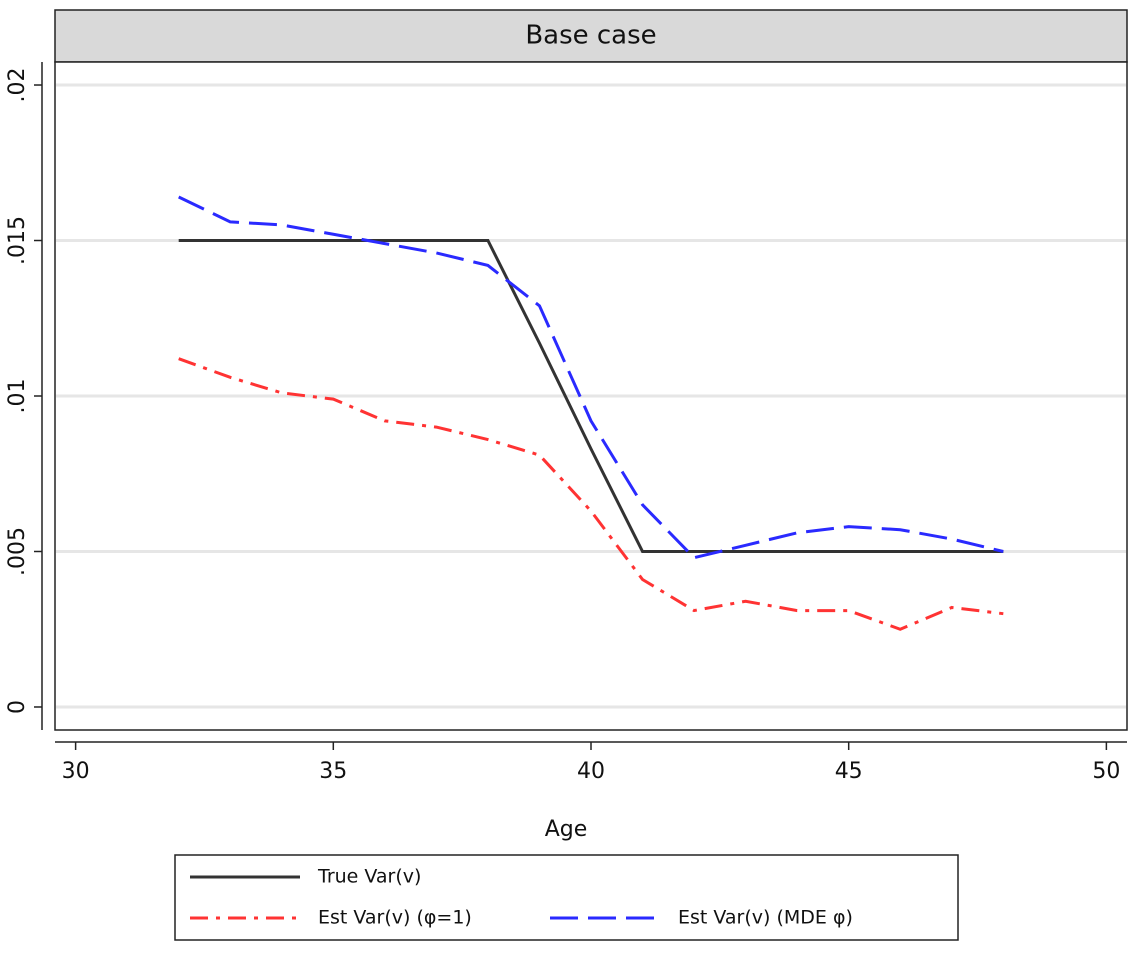 The image size is (1139, 966). What do you see at coordinates (1106, 771) in the screenshot?
I see `x-tick-label: 50` at bounding box center [1106, 771].